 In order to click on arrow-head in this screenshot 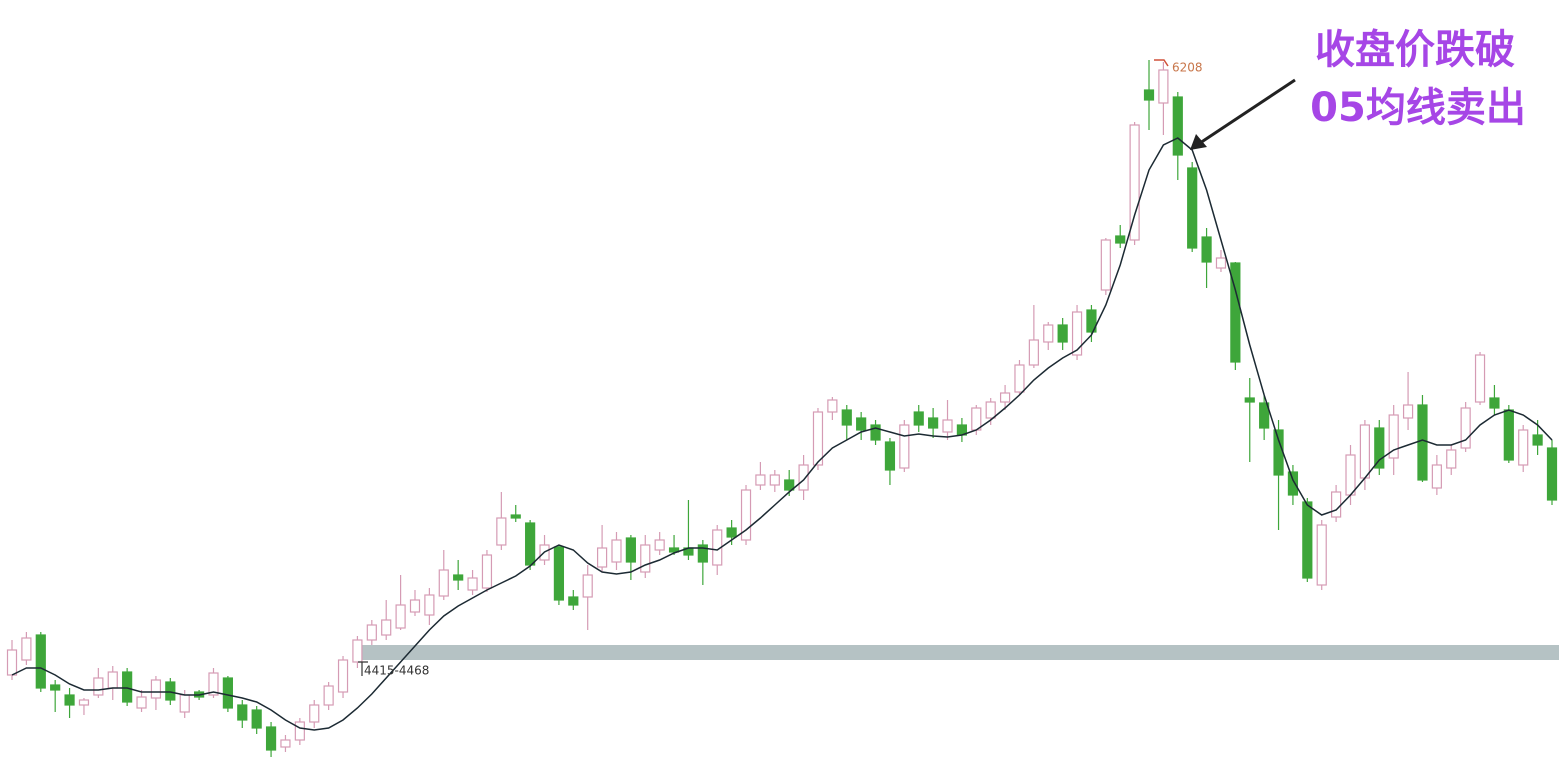, I will do `click(1198, 142)`.